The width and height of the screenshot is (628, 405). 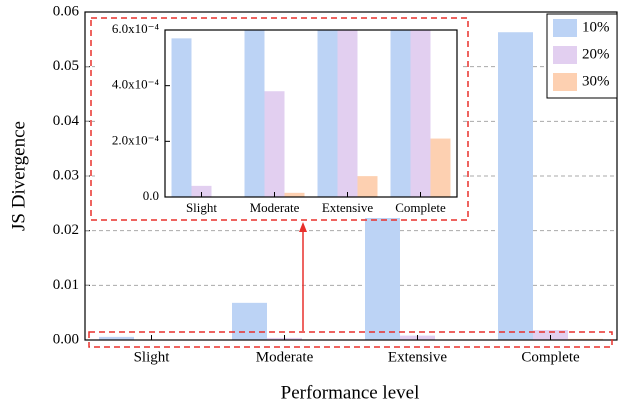 What do you see at coordinates (303, 227) in the screenshot?
I see `zoom-arrowhead` at bounding box center [303, 227].